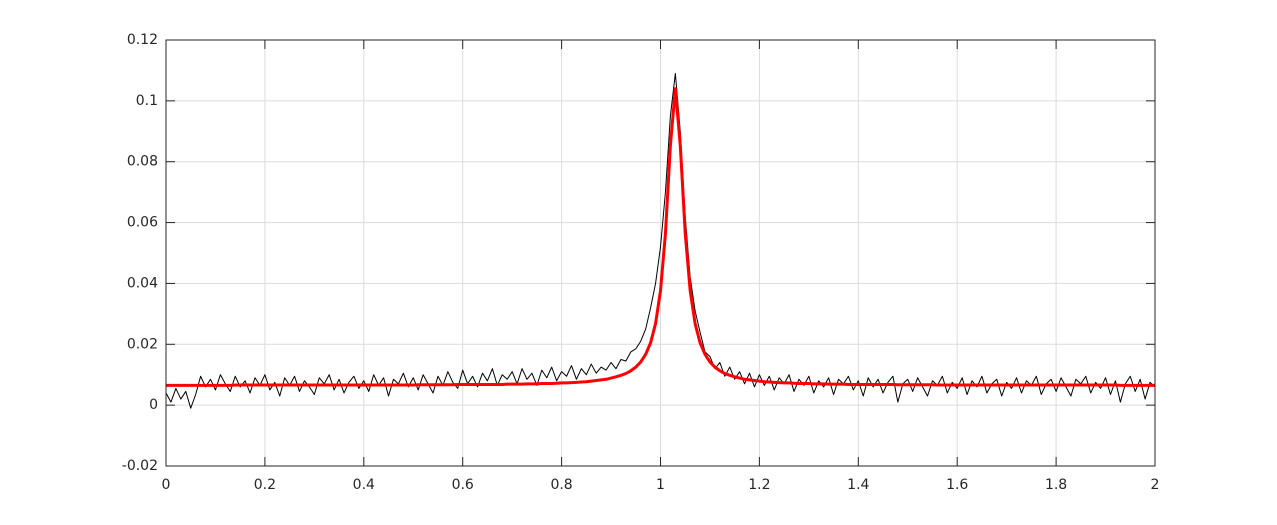 The height and width of the screenshot is (525, 1277). I want to click on y-tick-label: 0.12, so click(142, 40).